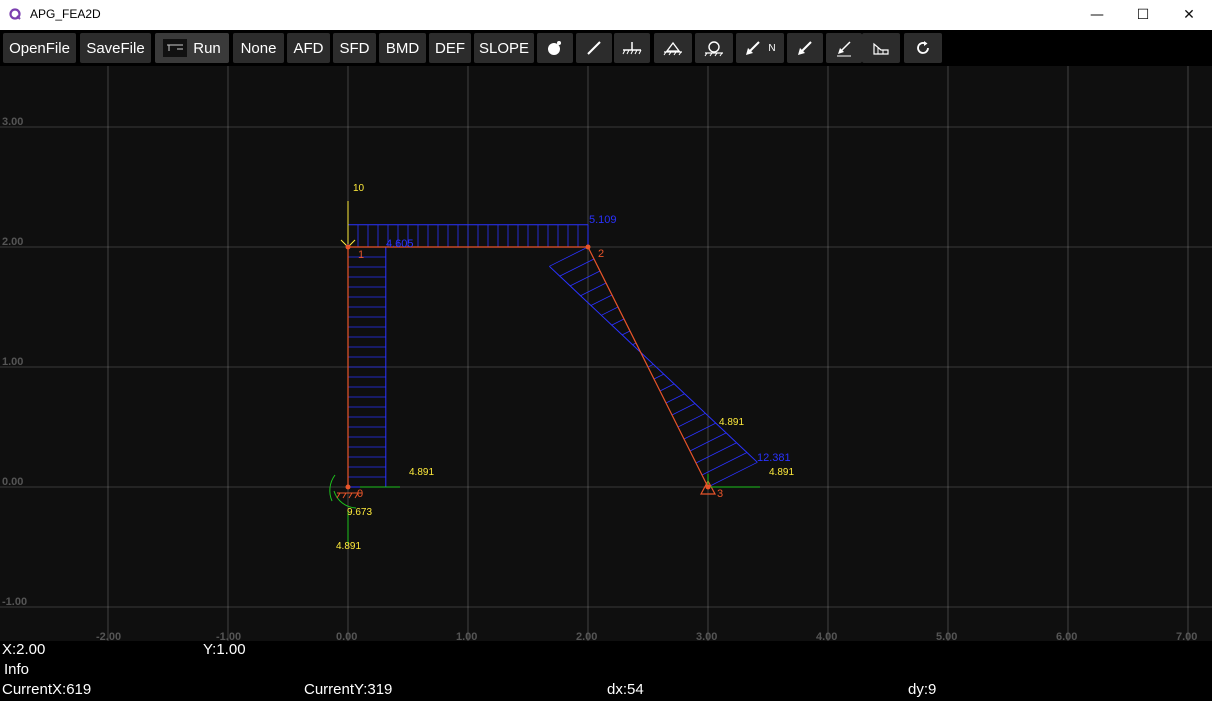 The height and width of the screenshot is (701, 1212). I want to click on member-load-icon, so click(805, 48).